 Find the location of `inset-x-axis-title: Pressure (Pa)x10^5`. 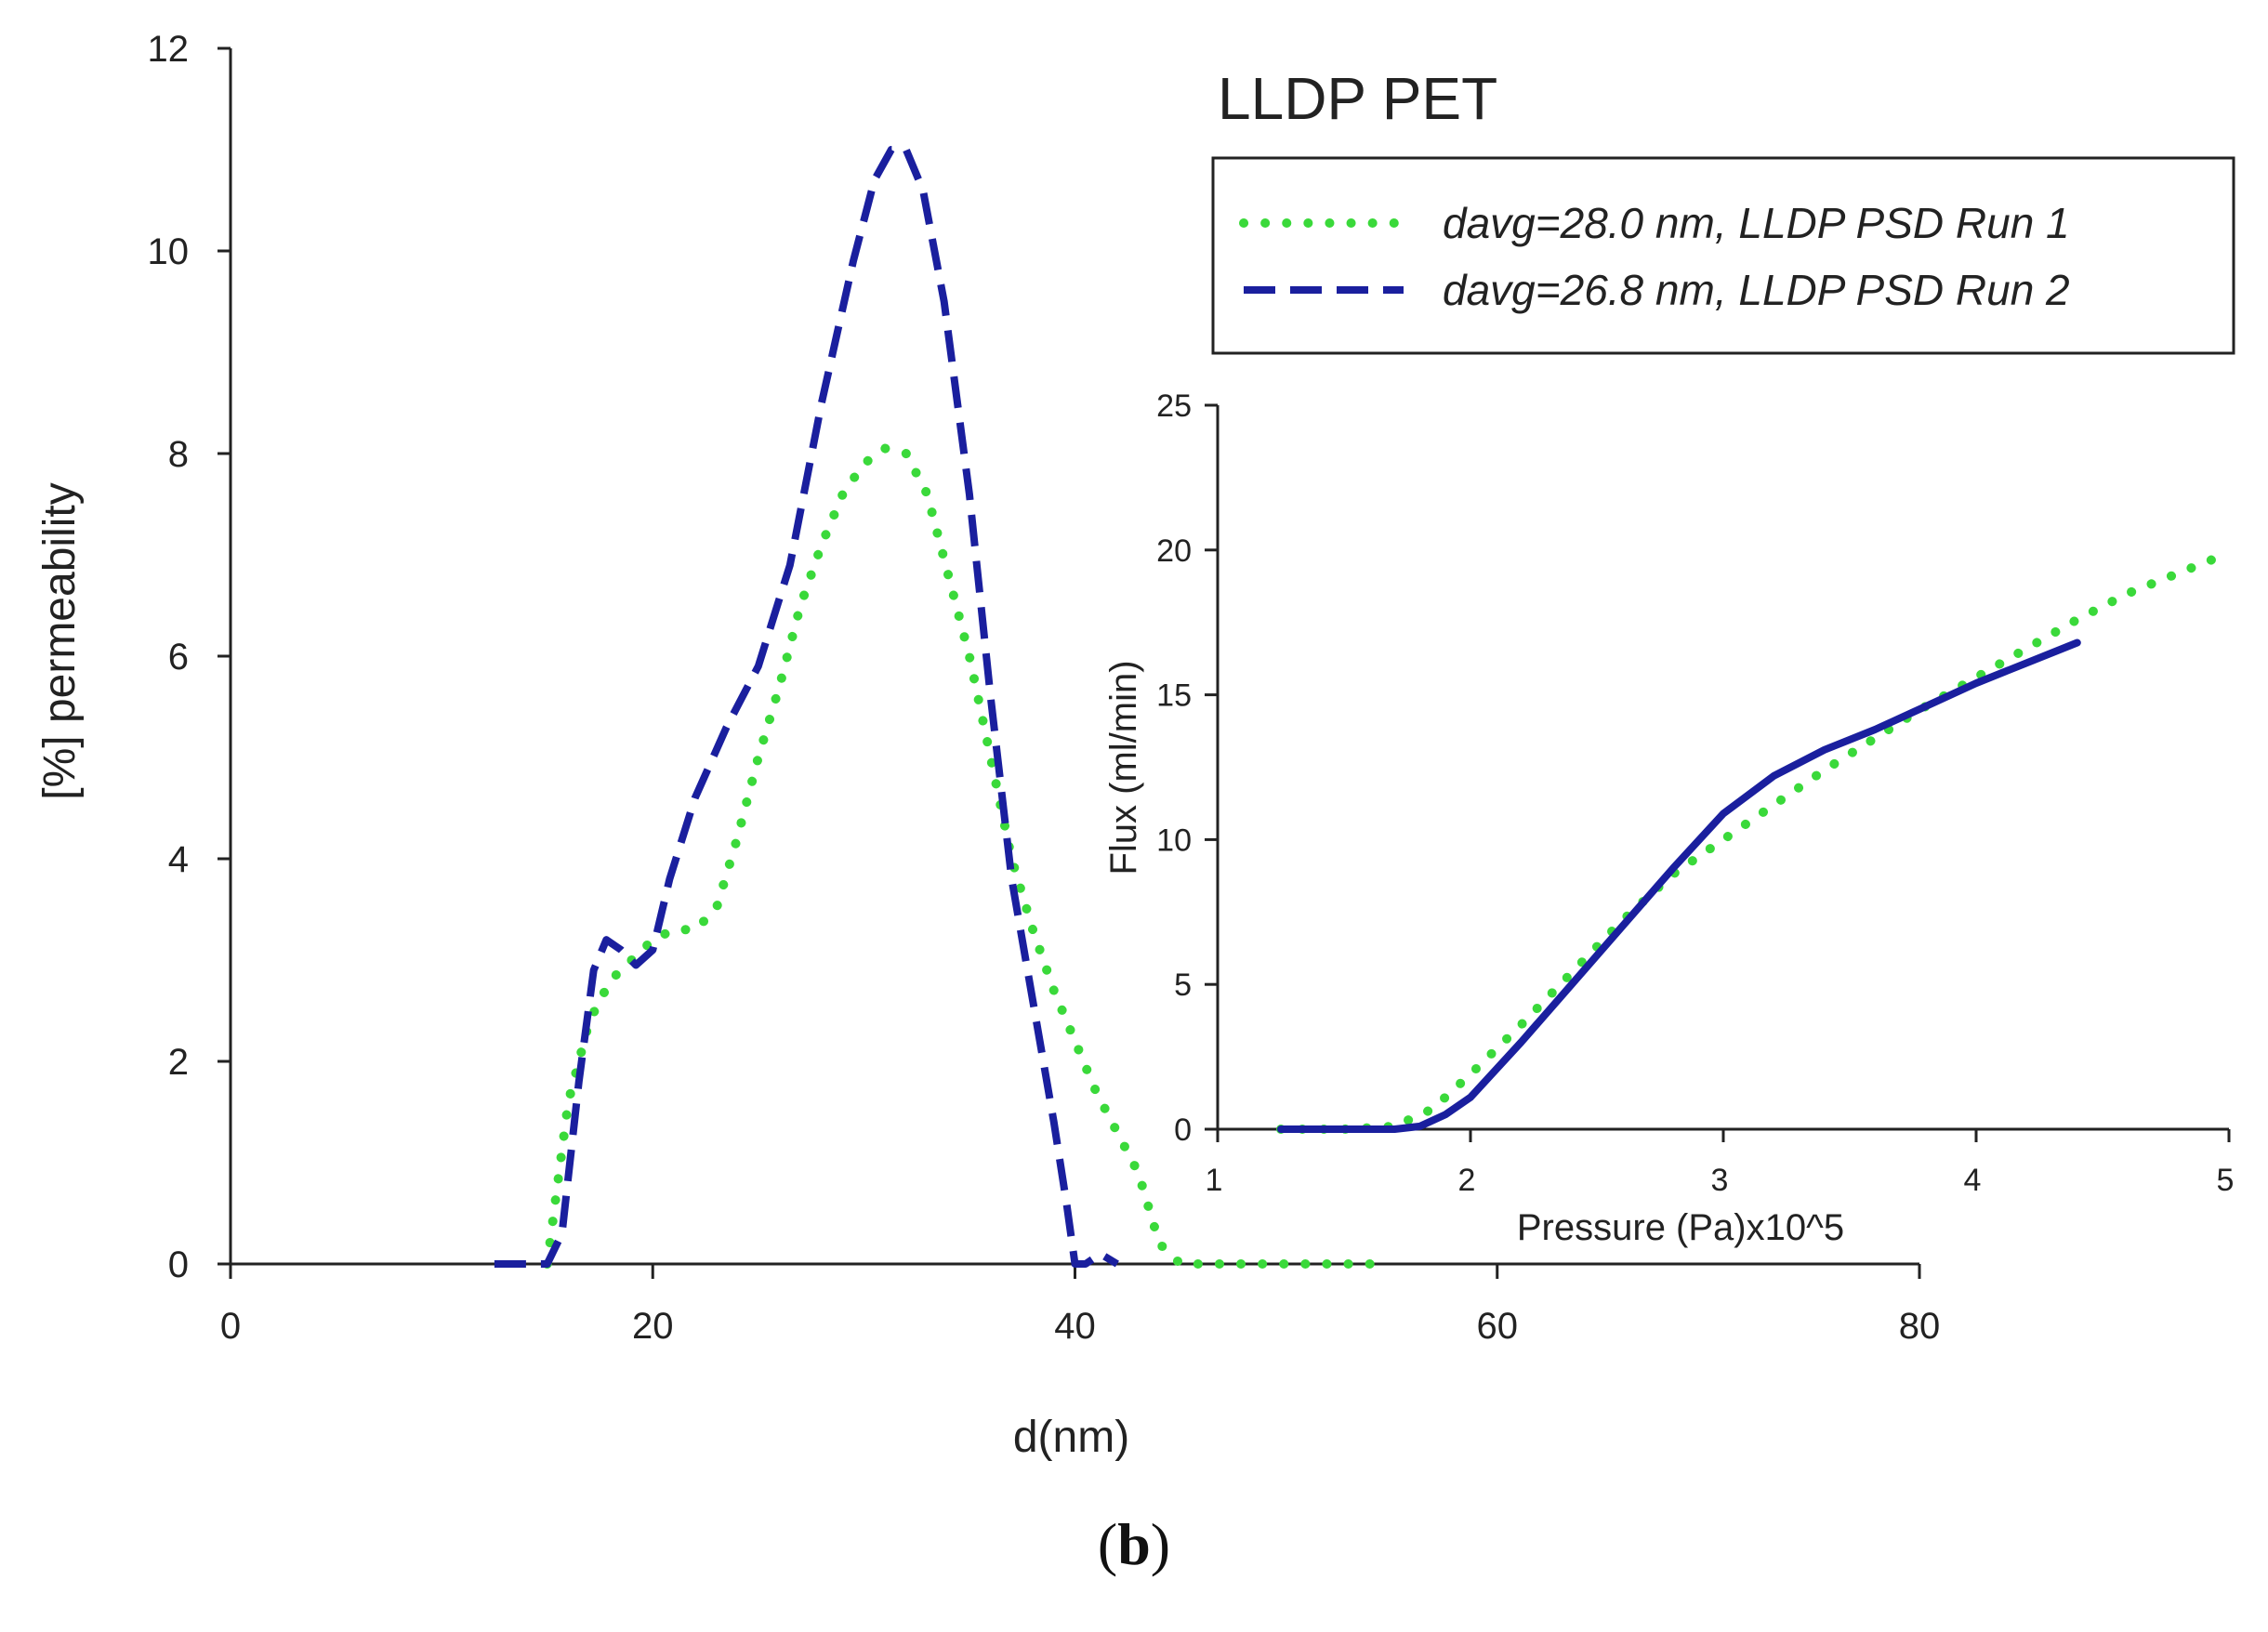

inset-x-axis-title: Pressure (Pa)x10^5 is located at coordinates (1680, 1227).